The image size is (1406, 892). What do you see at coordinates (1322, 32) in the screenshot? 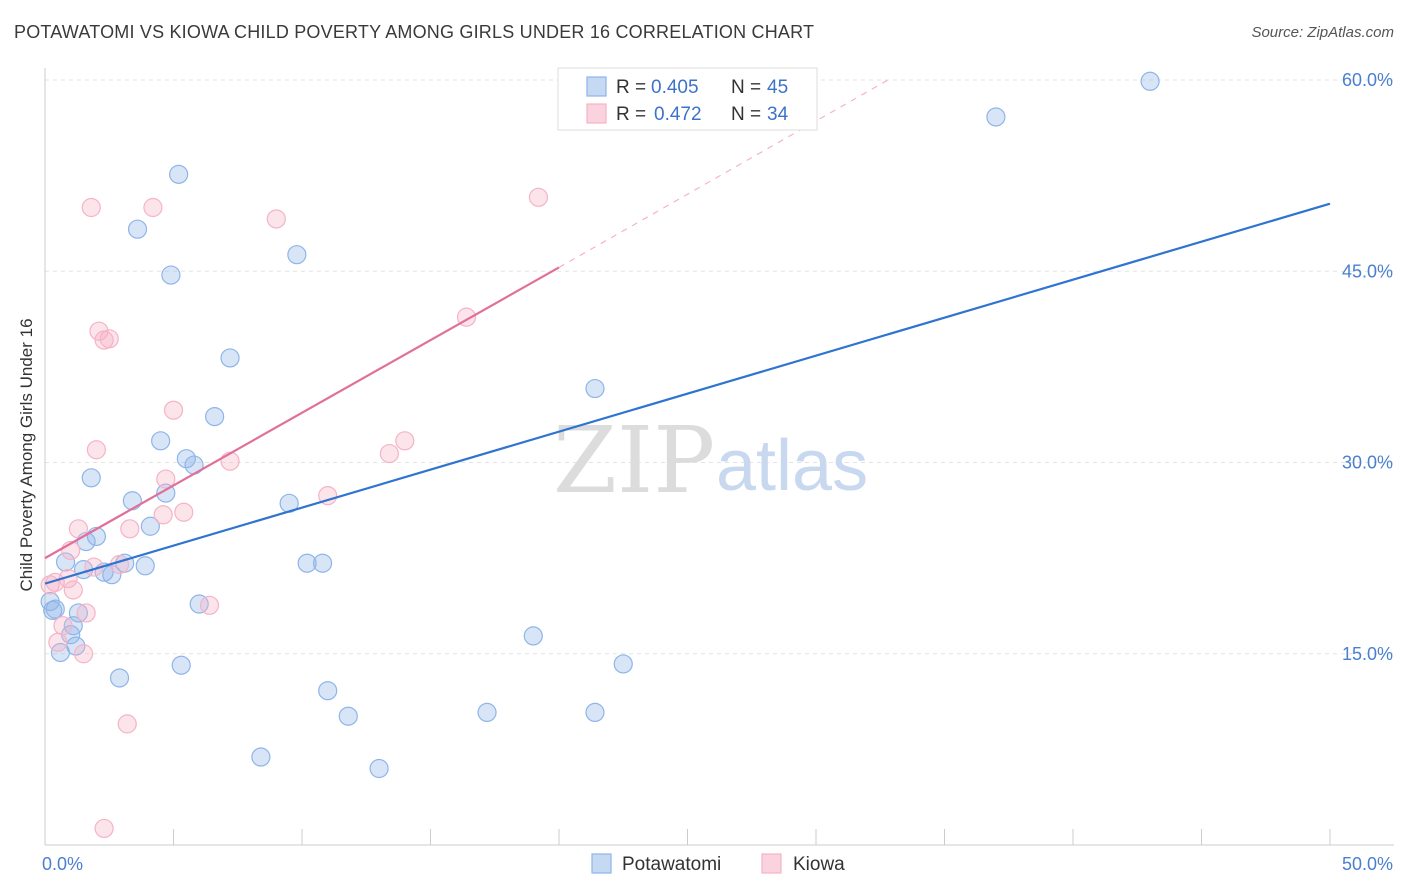
I see `chart-source: Source: ZipAtlas.com` at bounding box center [1322, 32].